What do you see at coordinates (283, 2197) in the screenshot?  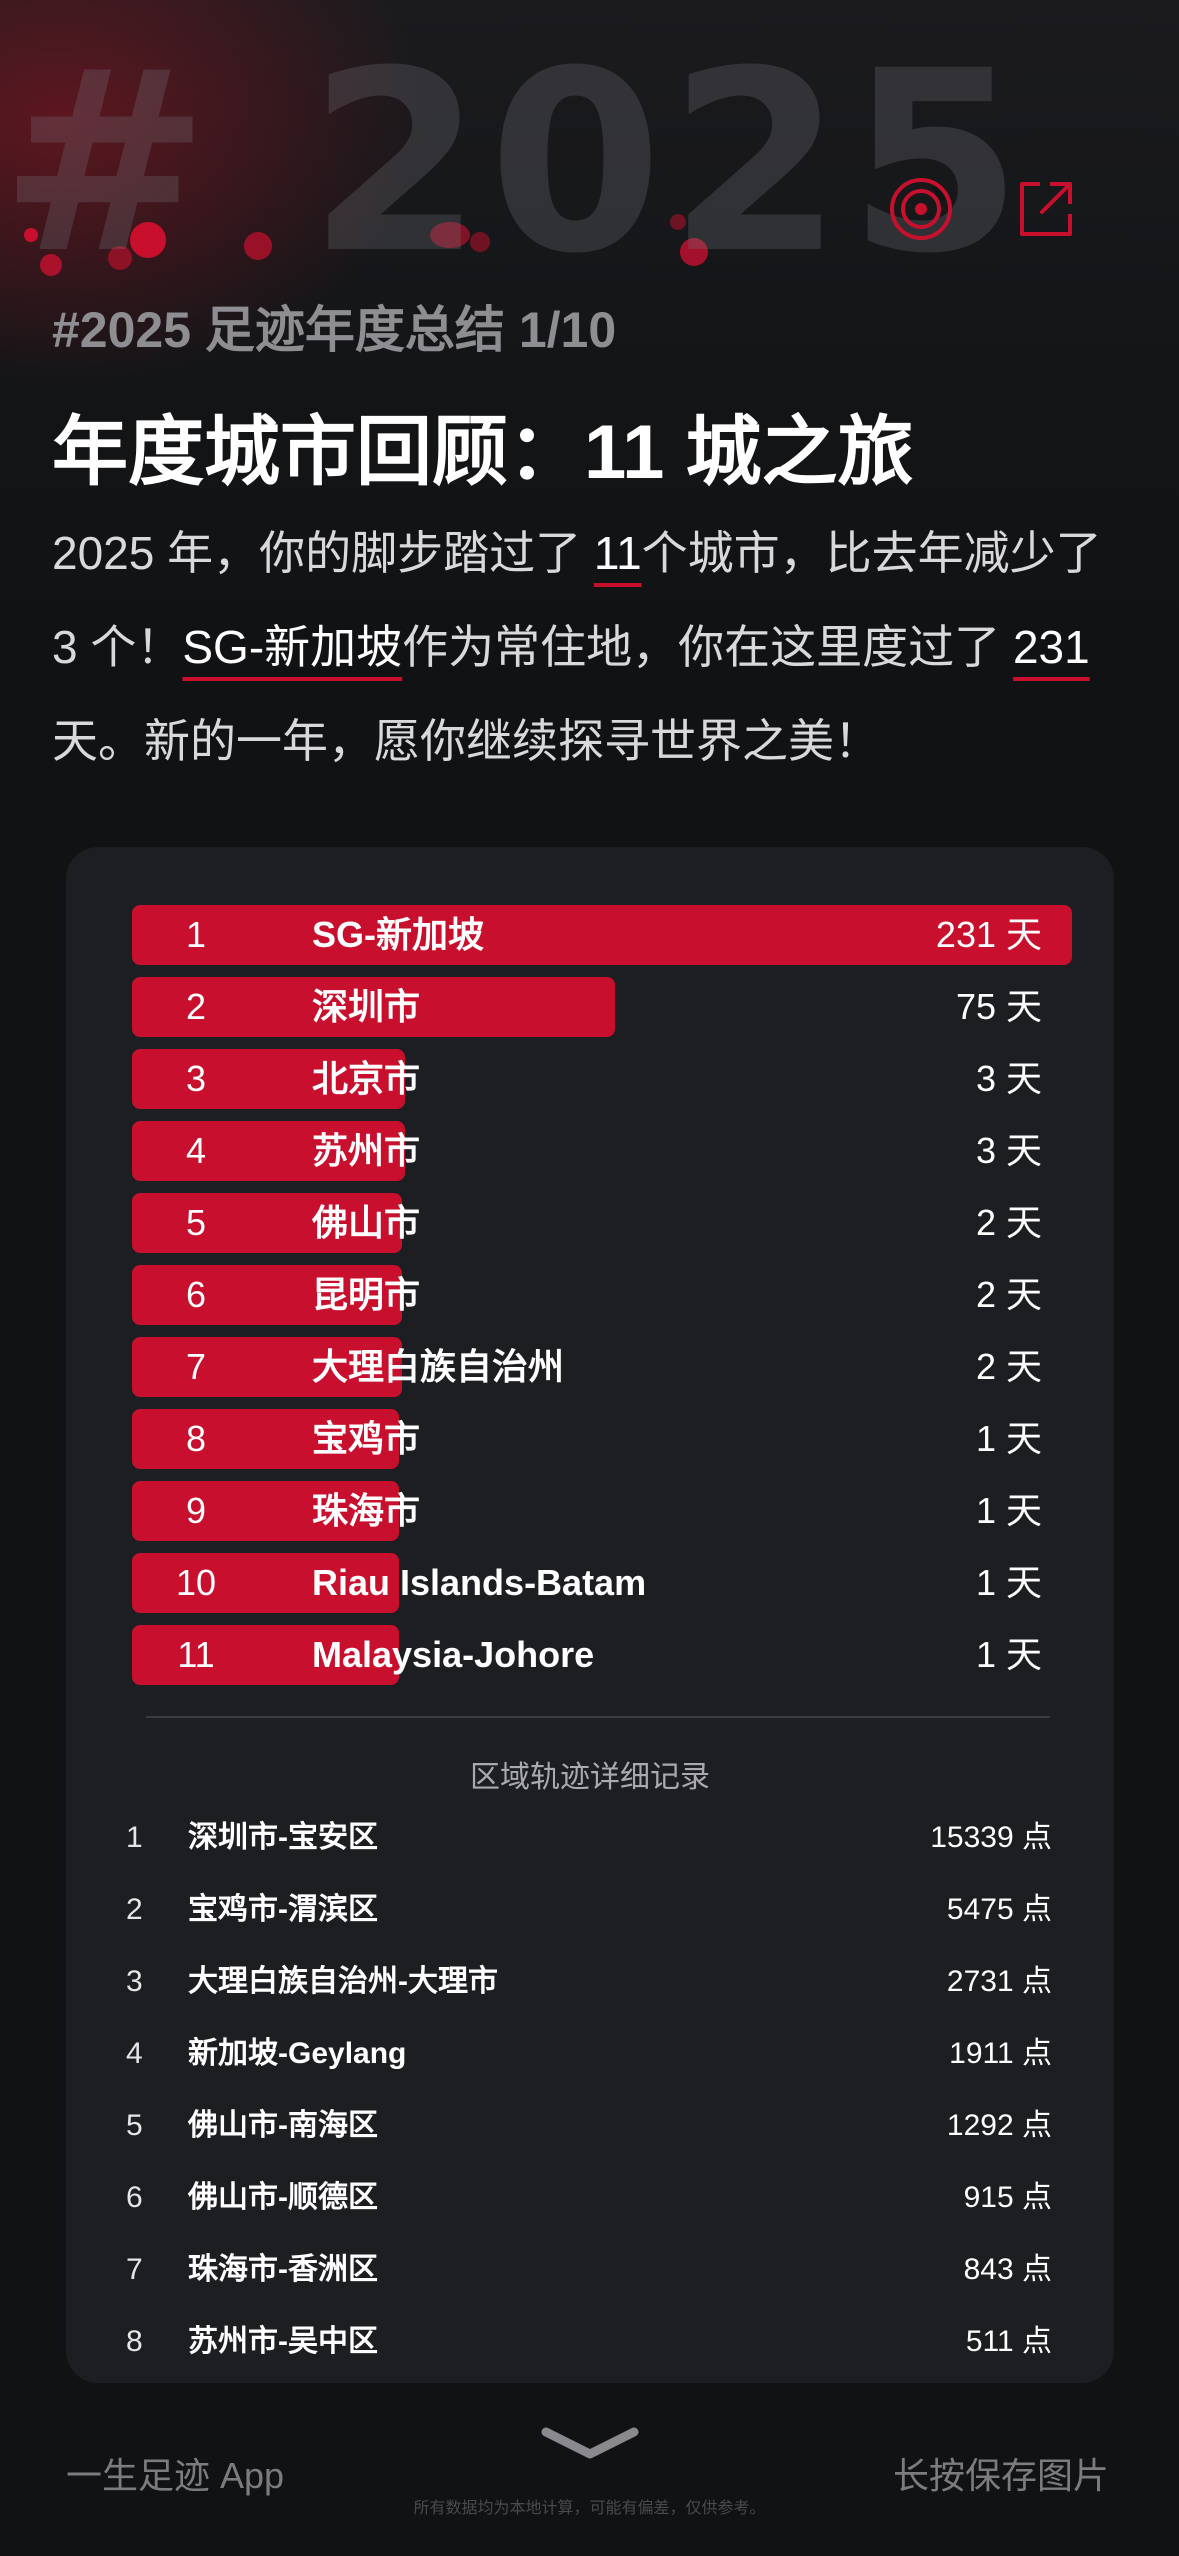 I see `region-name: 佛山市-顺德区` at bounding box center [283, 2197].